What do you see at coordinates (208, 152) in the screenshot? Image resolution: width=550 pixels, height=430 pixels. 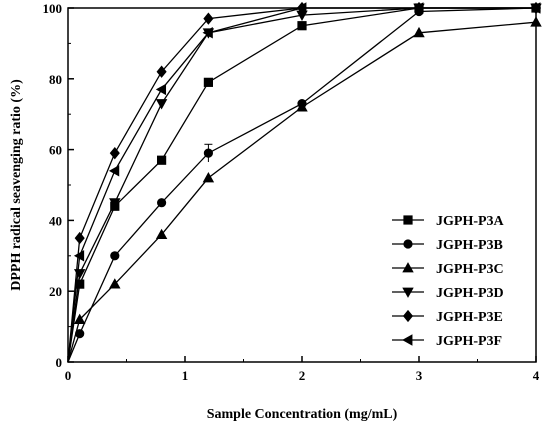 I see `error-bar` at bounding box center [208, 152].